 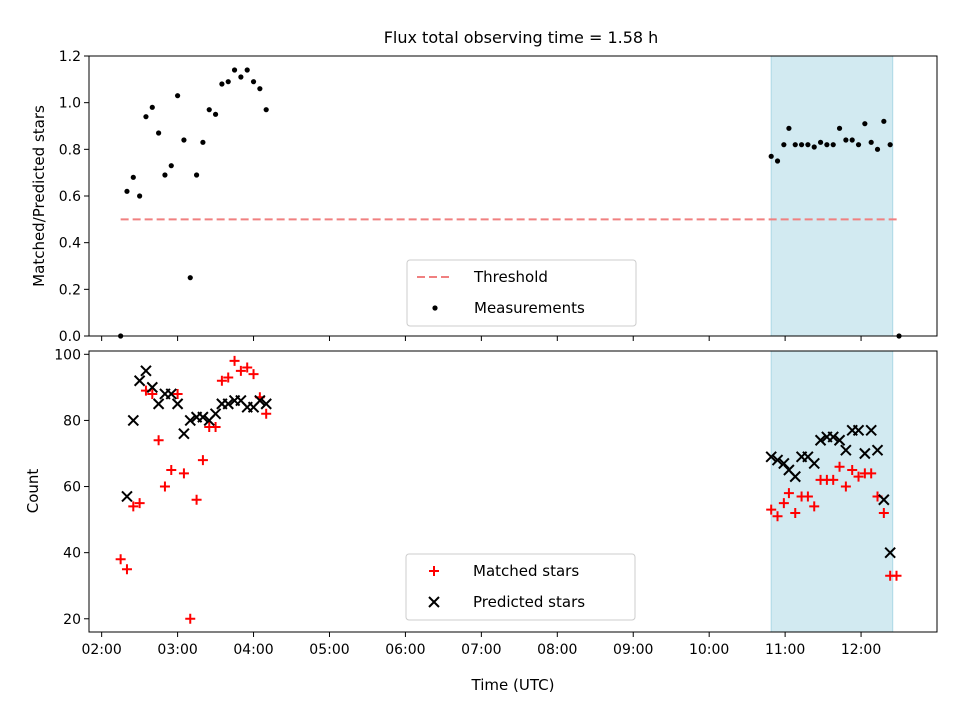 I want to click on x-tick-label: 03:00, so click(x=177, y=650).